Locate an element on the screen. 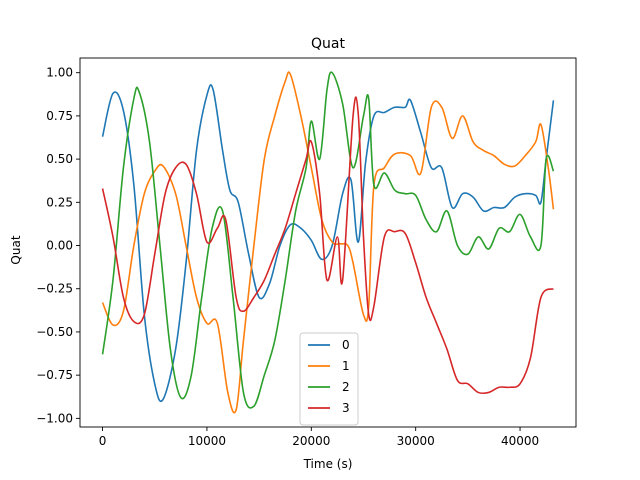 This screenshot has width=640, height=480. x-tick-label: 40000 is located at coordinates (520, 441).